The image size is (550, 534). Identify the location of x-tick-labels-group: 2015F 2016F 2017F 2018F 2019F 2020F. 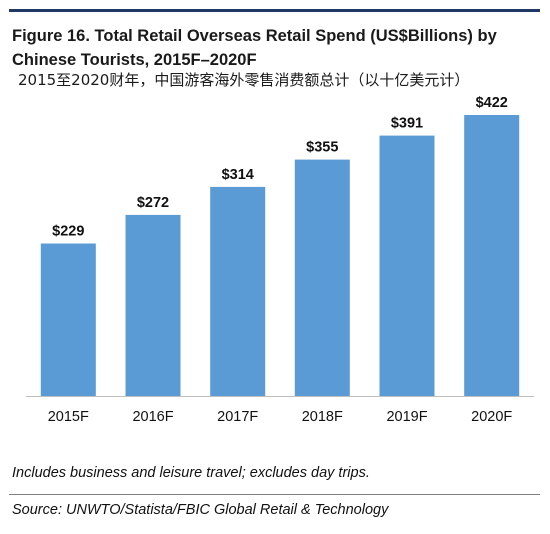
(280, 417).